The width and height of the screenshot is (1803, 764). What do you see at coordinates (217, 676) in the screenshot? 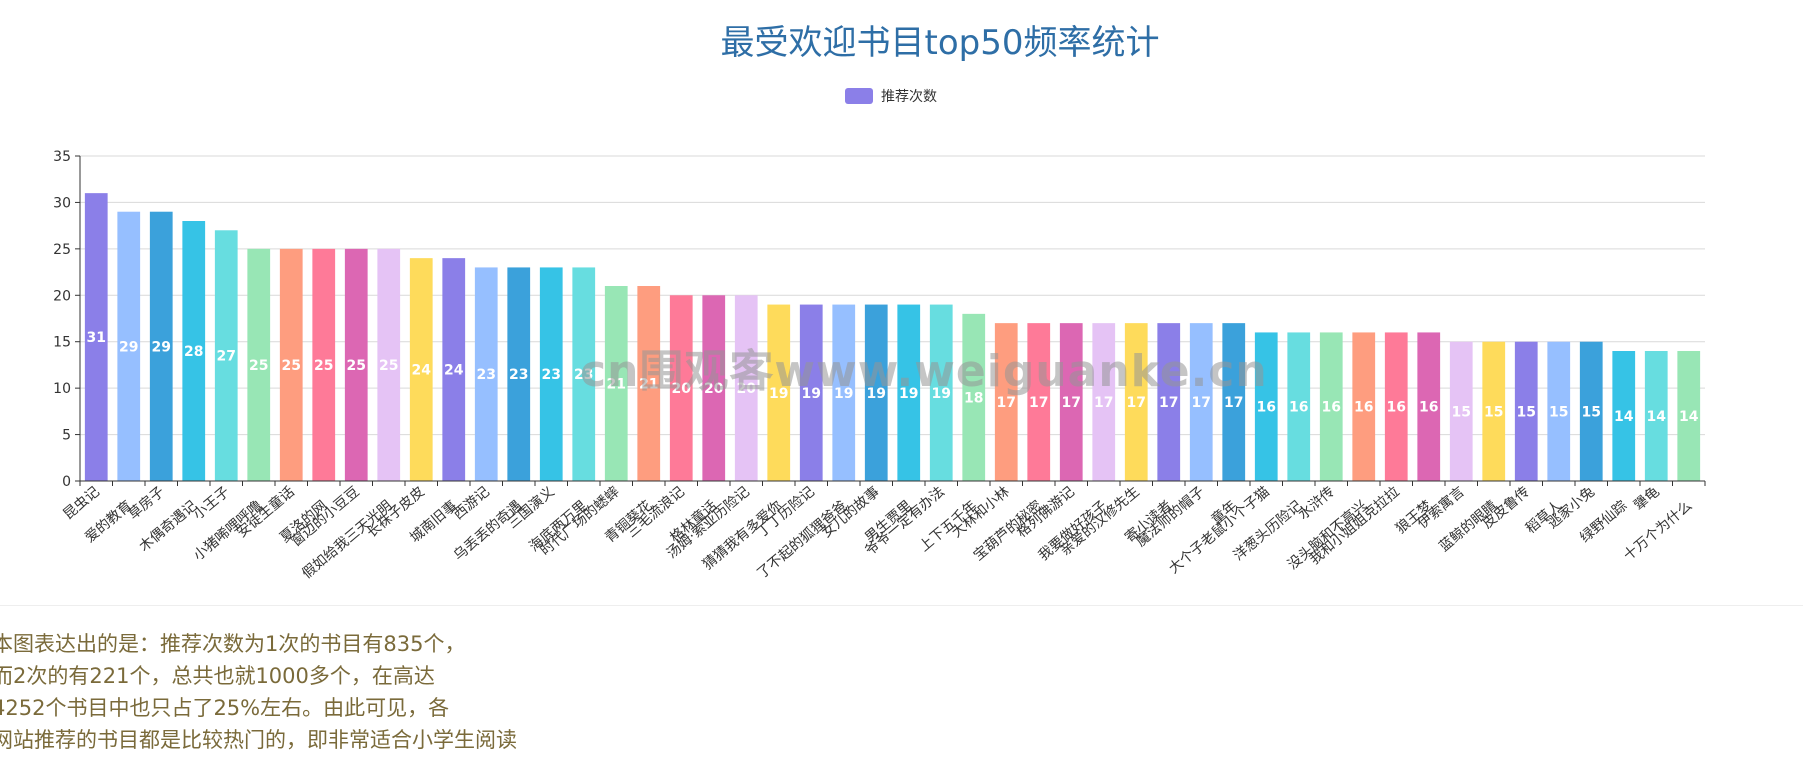
I see `summary-line: 而2次的有221个，总共也就1000多个，在高达` at bounding box center [217, 676].